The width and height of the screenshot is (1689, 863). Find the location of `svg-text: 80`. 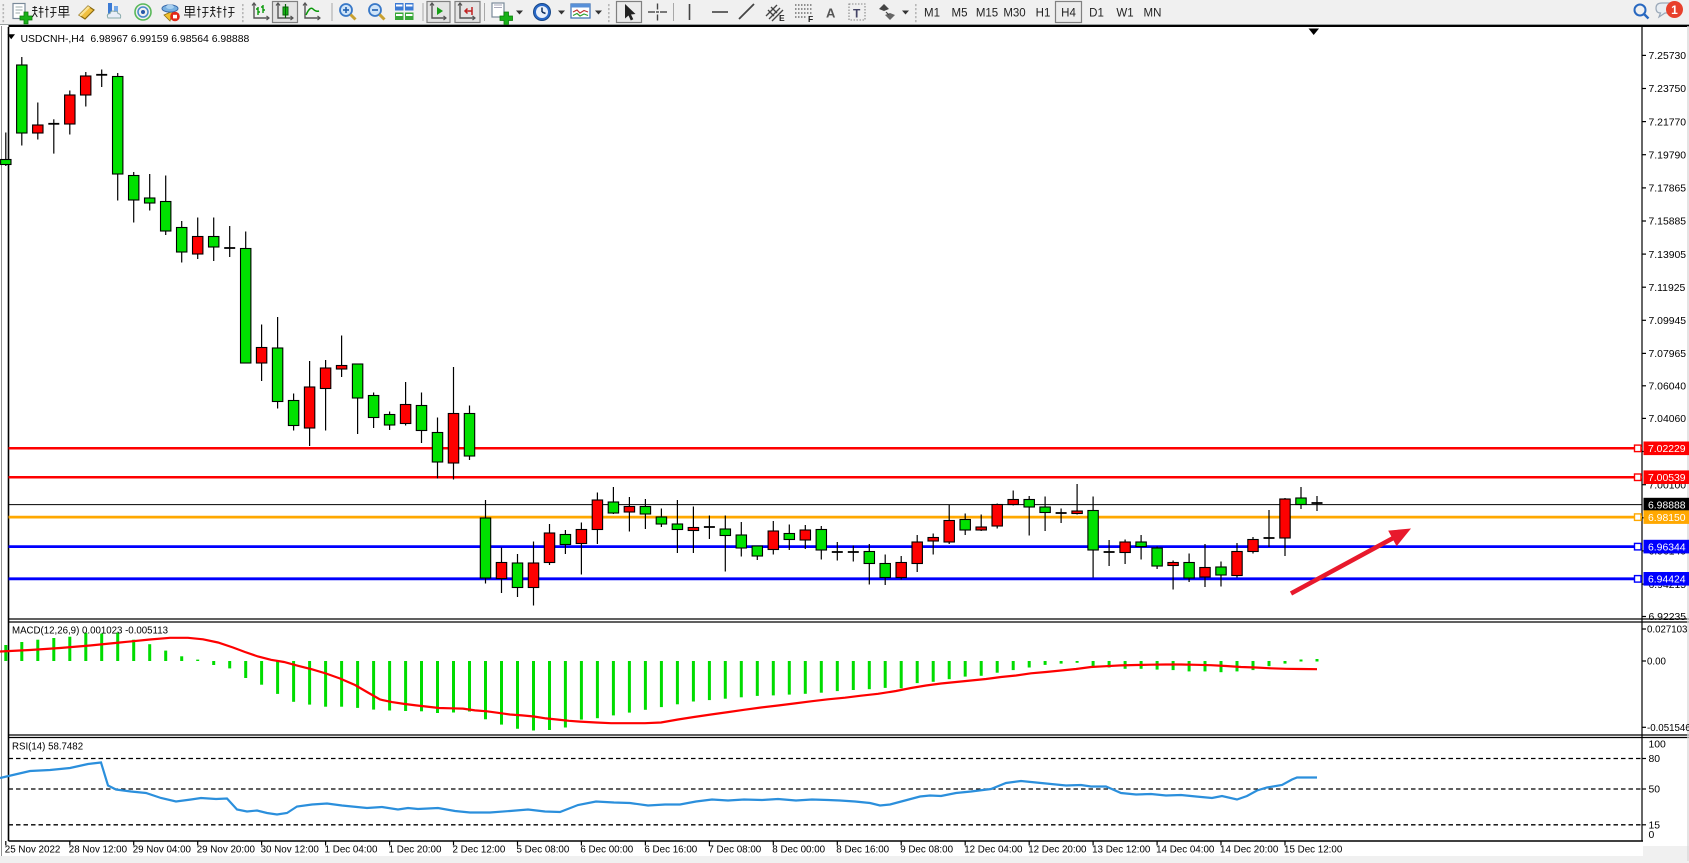

svg-text: 80 is located at coordinates (1655, 759).